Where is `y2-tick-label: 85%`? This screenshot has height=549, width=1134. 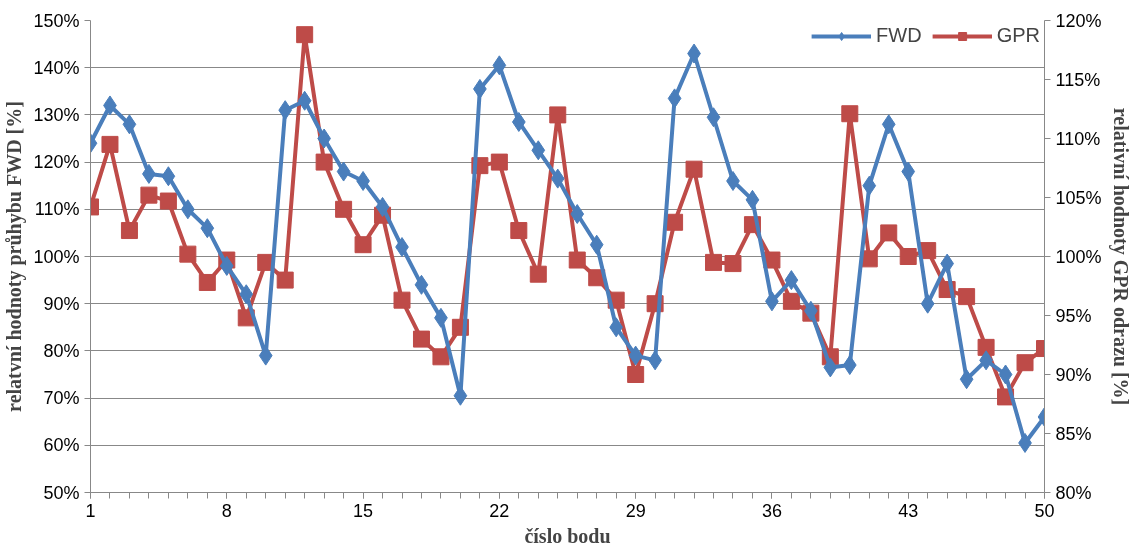
y2-tick-label: 85% is located at coordinates (1073, 433).